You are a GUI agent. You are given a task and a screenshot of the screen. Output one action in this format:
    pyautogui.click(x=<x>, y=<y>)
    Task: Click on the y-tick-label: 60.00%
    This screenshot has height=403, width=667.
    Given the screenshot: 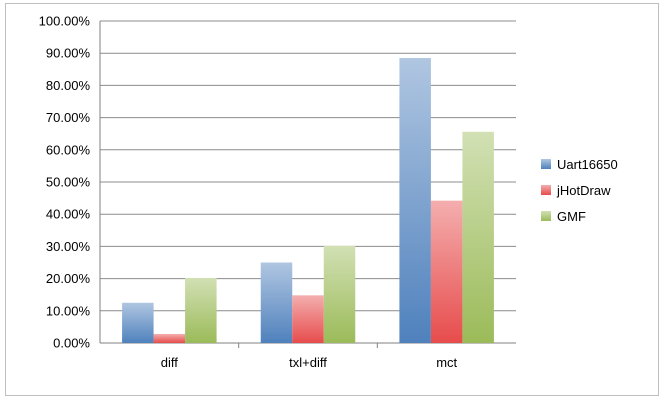 What is the action you would take?
    pyautogui.click(x=68, y=149)
    